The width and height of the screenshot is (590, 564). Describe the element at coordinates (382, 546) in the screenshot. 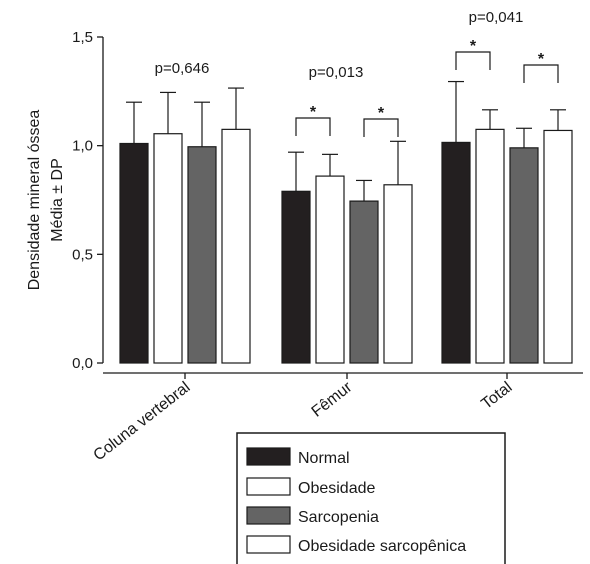

I see `legend-label: Obesidade sarcopênica` at that location.